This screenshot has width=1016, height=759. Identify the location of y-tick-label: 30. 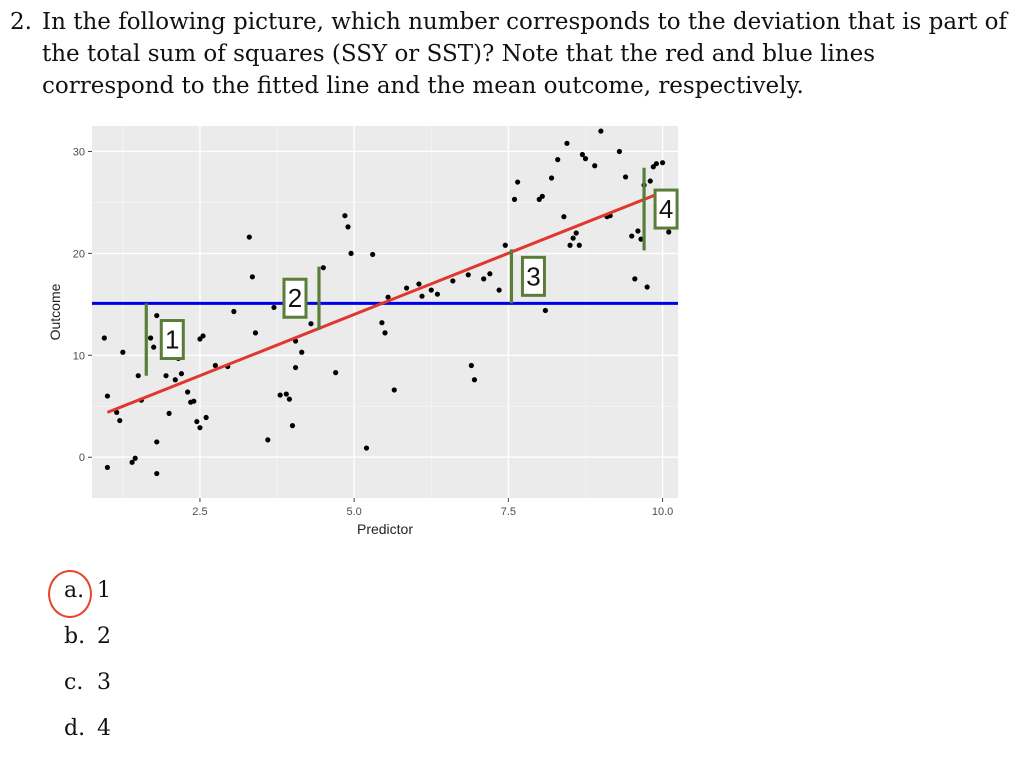
(79, 152).